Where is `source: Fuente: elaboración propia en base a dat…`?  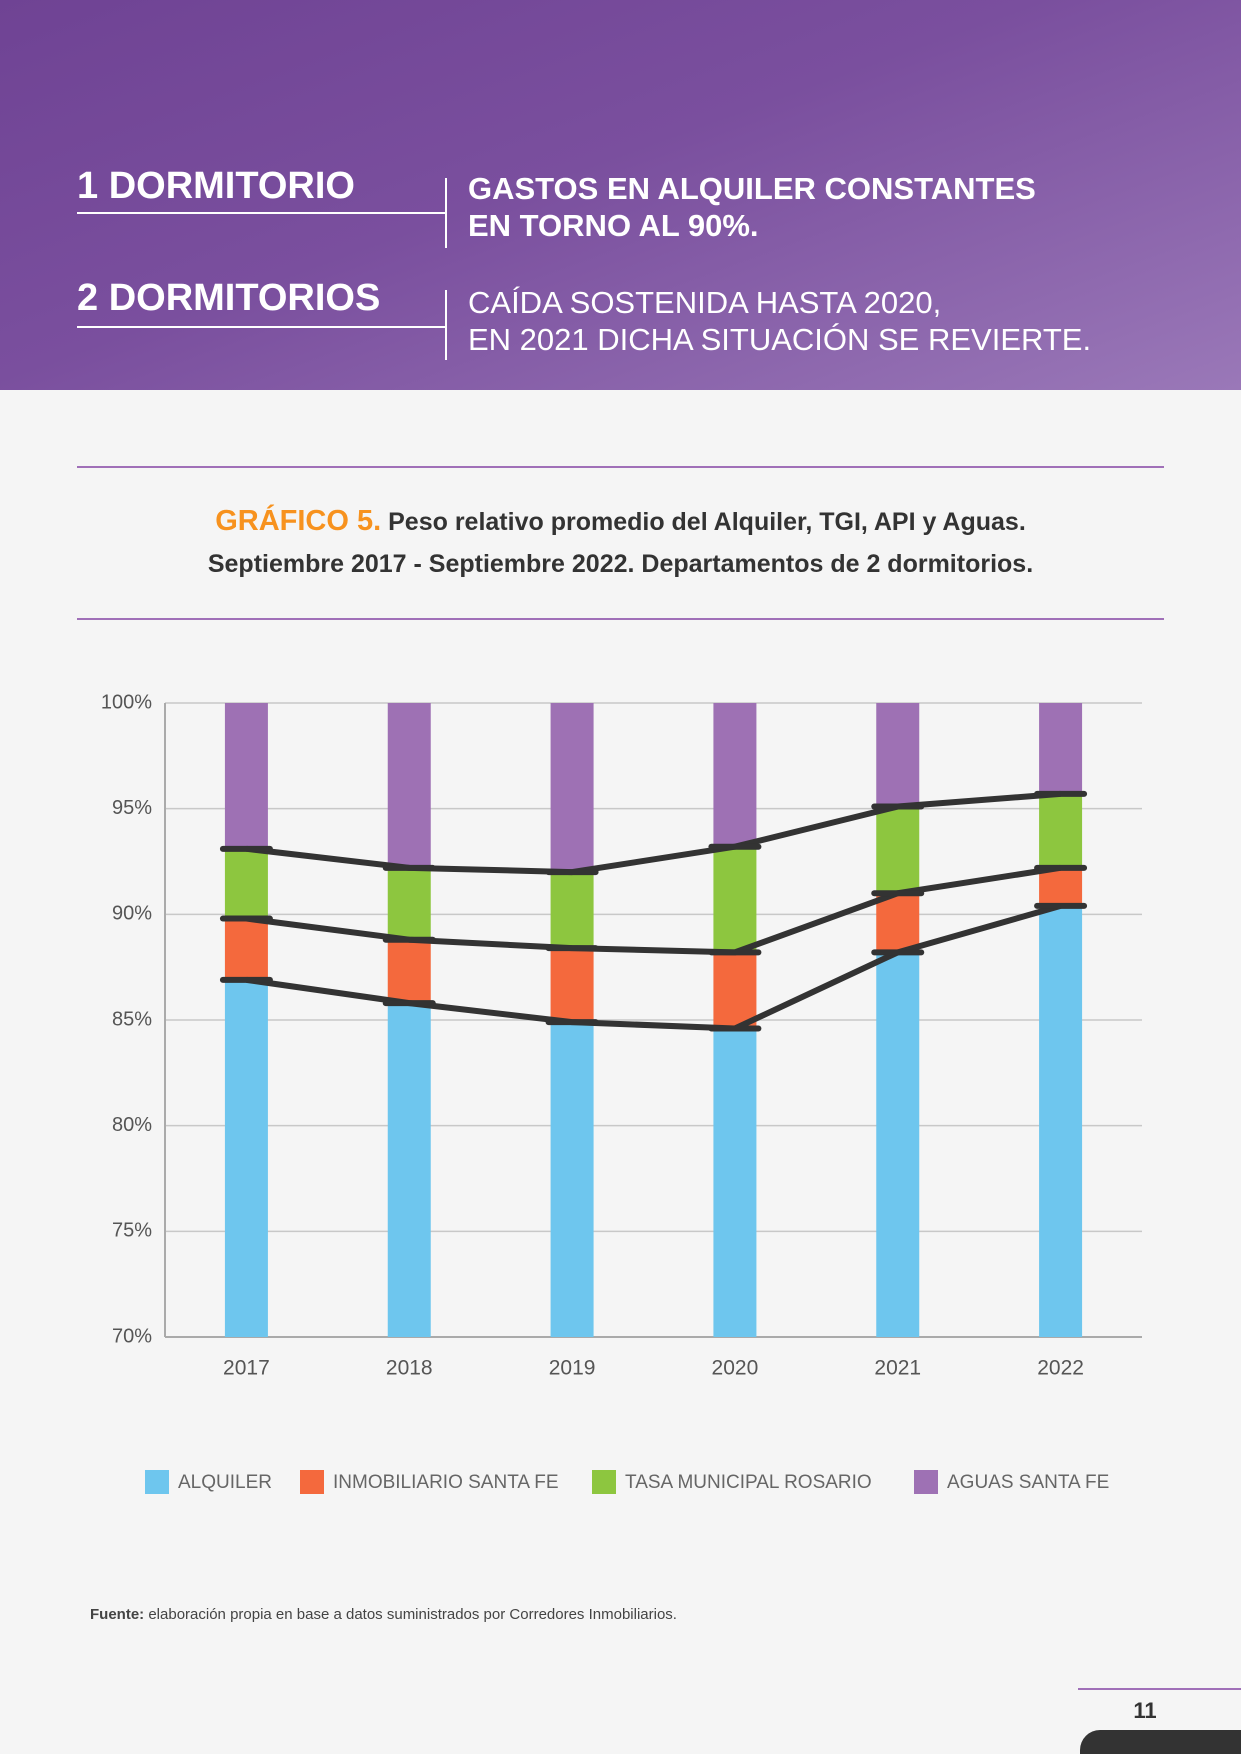
source: Fuente: elaboración propia en base a dat… is located at coordinates (383, 1614).